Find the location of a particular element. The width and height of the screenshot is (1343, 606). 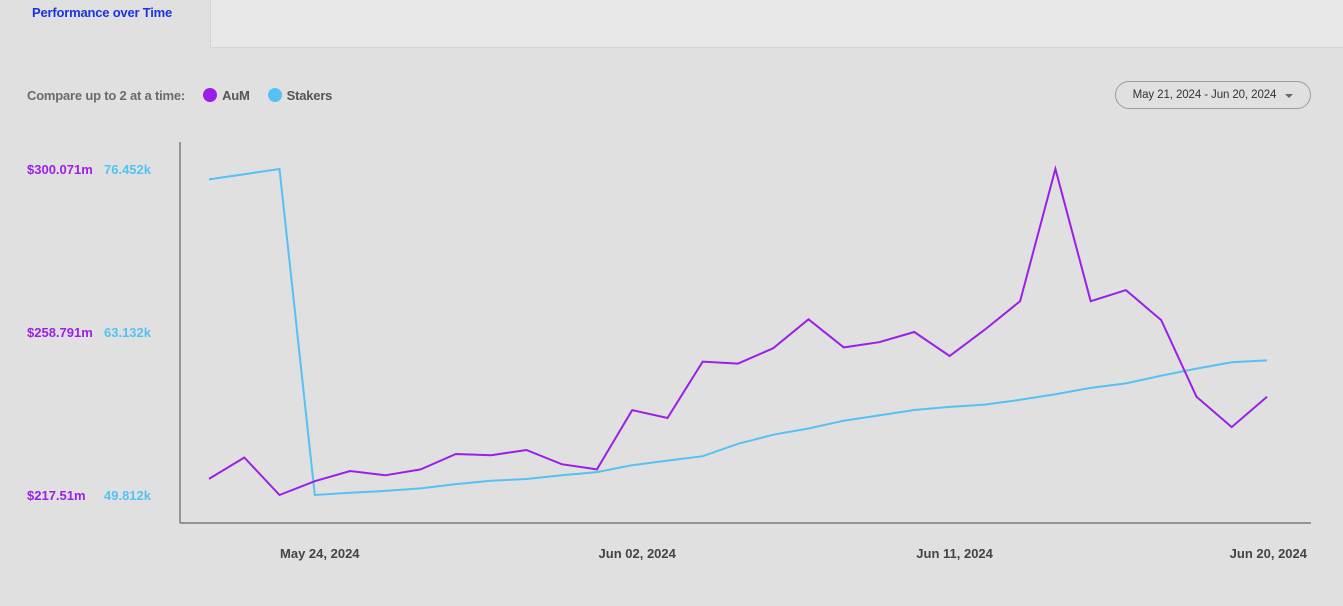

tab-performance-over-time: Performance over Time is located at coordinates (105, 24).